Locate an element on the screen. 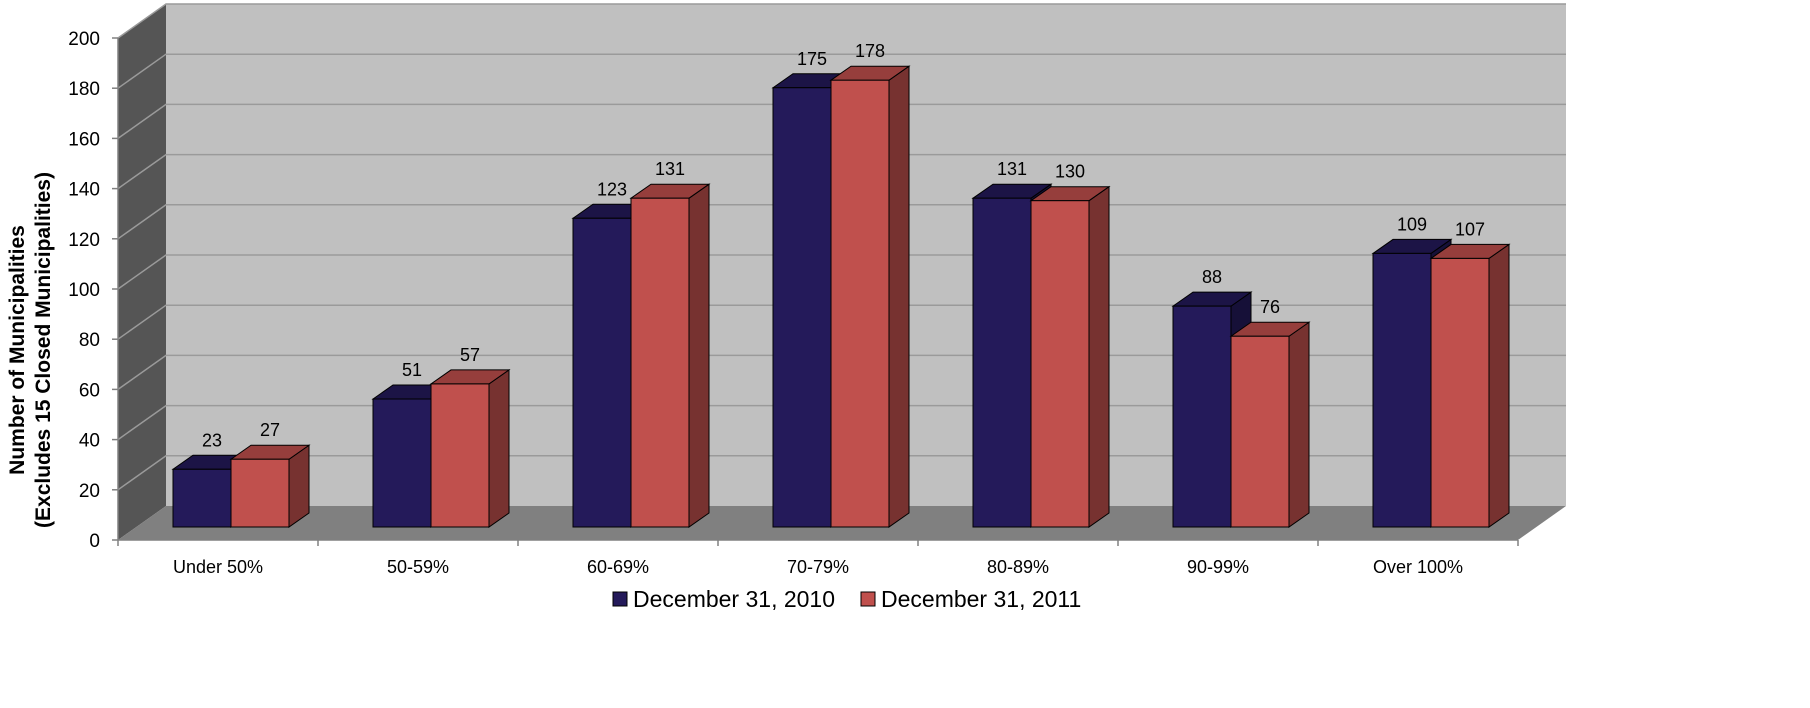 This screenshot has height=708, width=1810. y-tick-label: 60 is located at coordinates (89, 390).